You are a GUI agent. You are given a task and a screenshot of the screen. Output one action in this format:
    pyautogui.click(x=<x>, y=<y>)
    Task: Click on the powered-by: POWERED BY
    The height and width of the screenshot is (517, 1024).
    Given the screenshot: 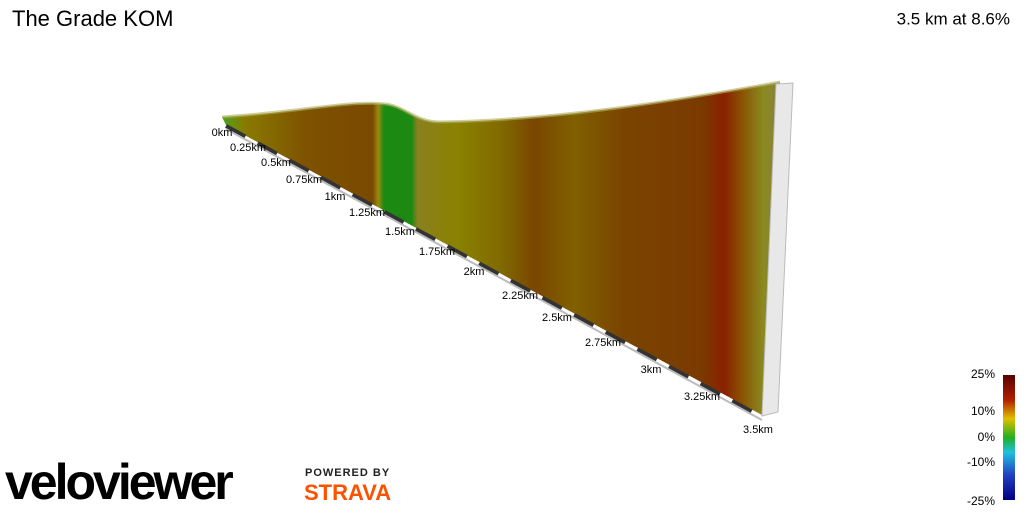 What is the action you would take?
    pyautogui.click(x=347, y=473)
    